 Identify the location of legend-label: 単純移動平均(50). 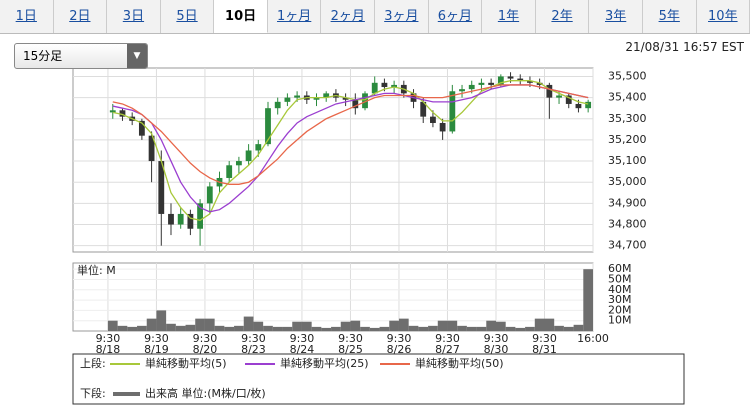
(459, 363).